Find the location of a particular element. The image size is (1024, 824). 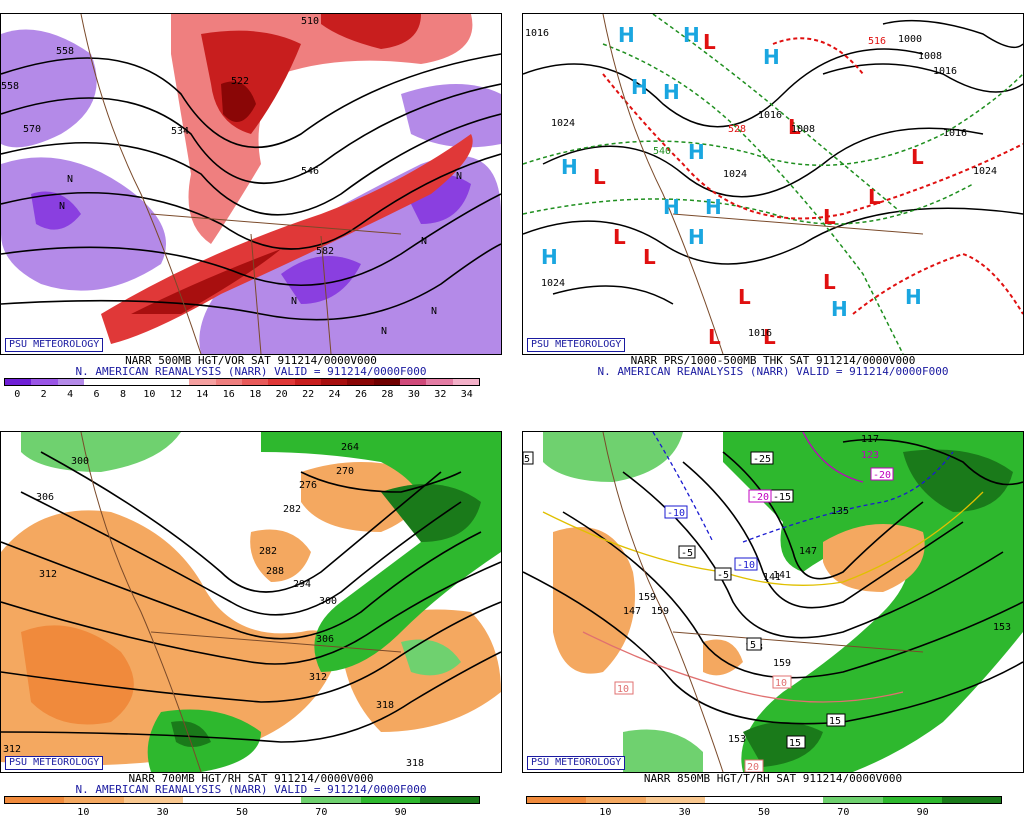

color-scale-tick-label: 32 is located at coordinates (440, 394).